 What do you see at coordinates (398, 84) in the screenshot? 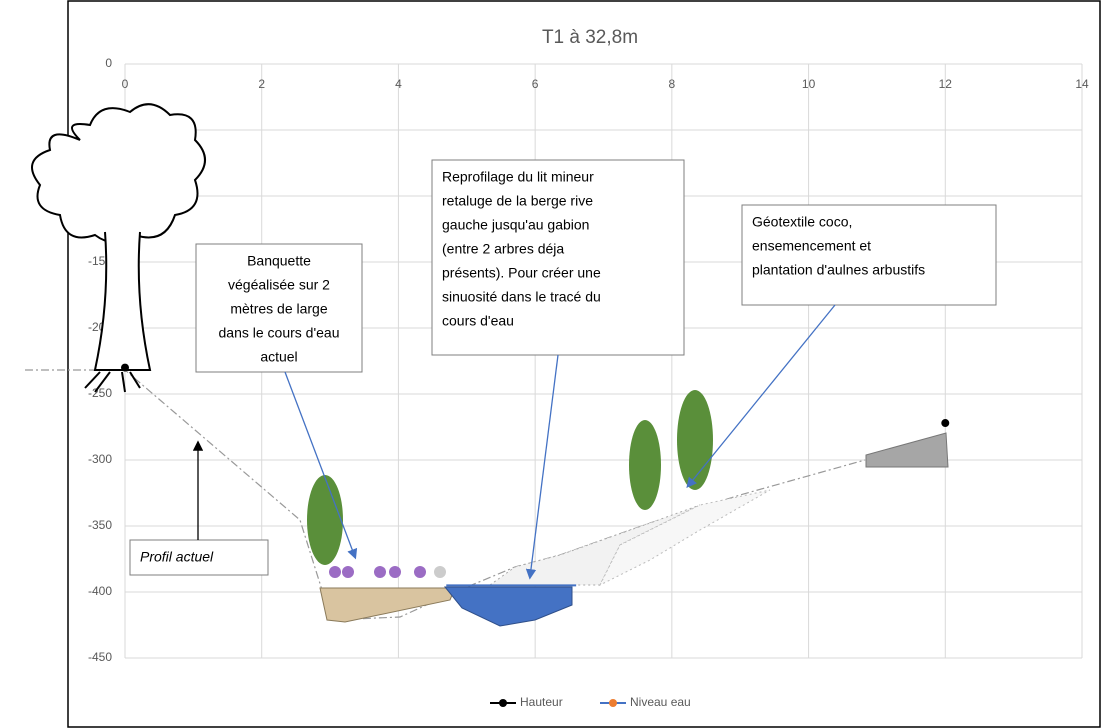
I see `x-tick-label: 4` at bounding box center [398, 84].